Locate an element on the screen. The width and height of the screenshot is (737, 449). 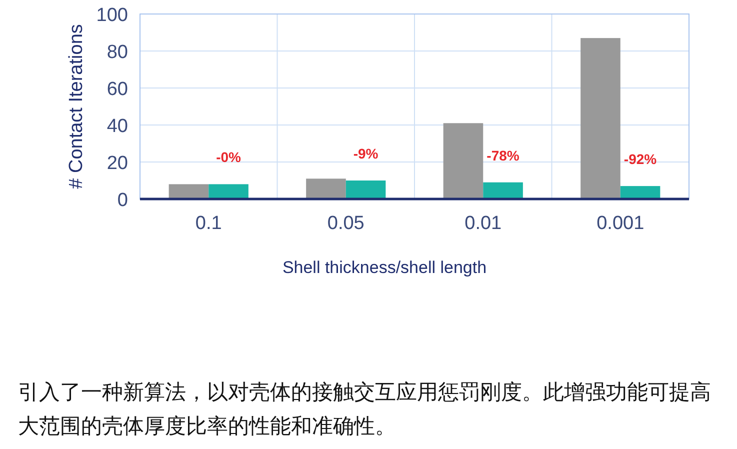
annotation: -78% is located at coordinates (503, 155).